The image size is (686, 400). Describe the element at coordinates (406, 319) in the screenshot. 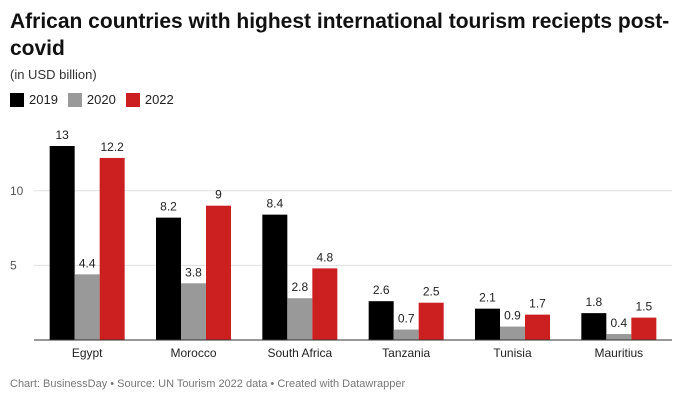

I see `value-label-tanzania-2020: 0.7` at that location.